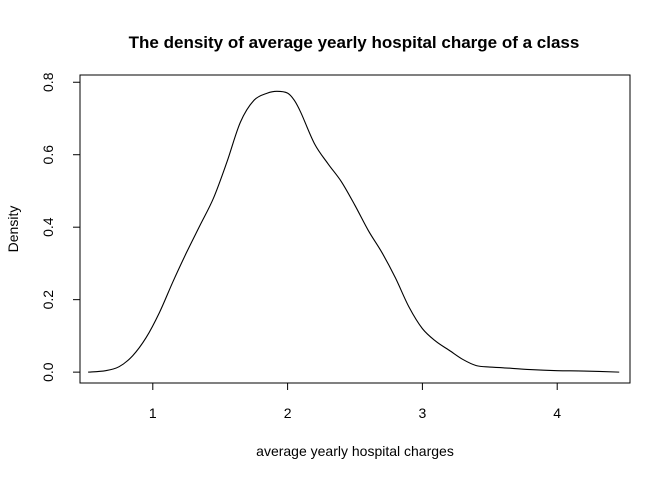 The width and height of the screenshot is (672, 480). What do you see at coordinates (153, 413) in the screenshot?
I see `x-tick-label: 1` at bounding box center [153, 413].